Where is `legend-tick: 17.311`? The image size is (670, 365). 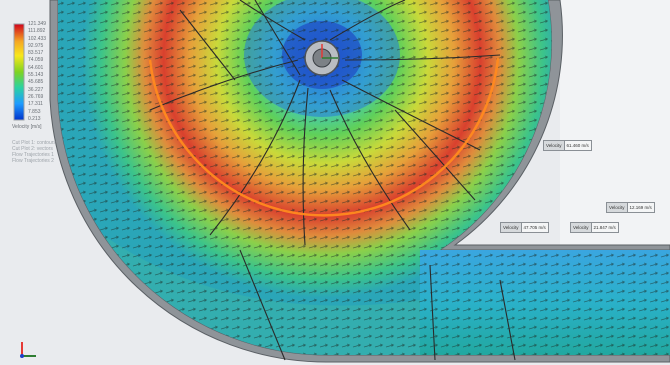
legend-tick: 17.311 is located at coordinates (35, 104).